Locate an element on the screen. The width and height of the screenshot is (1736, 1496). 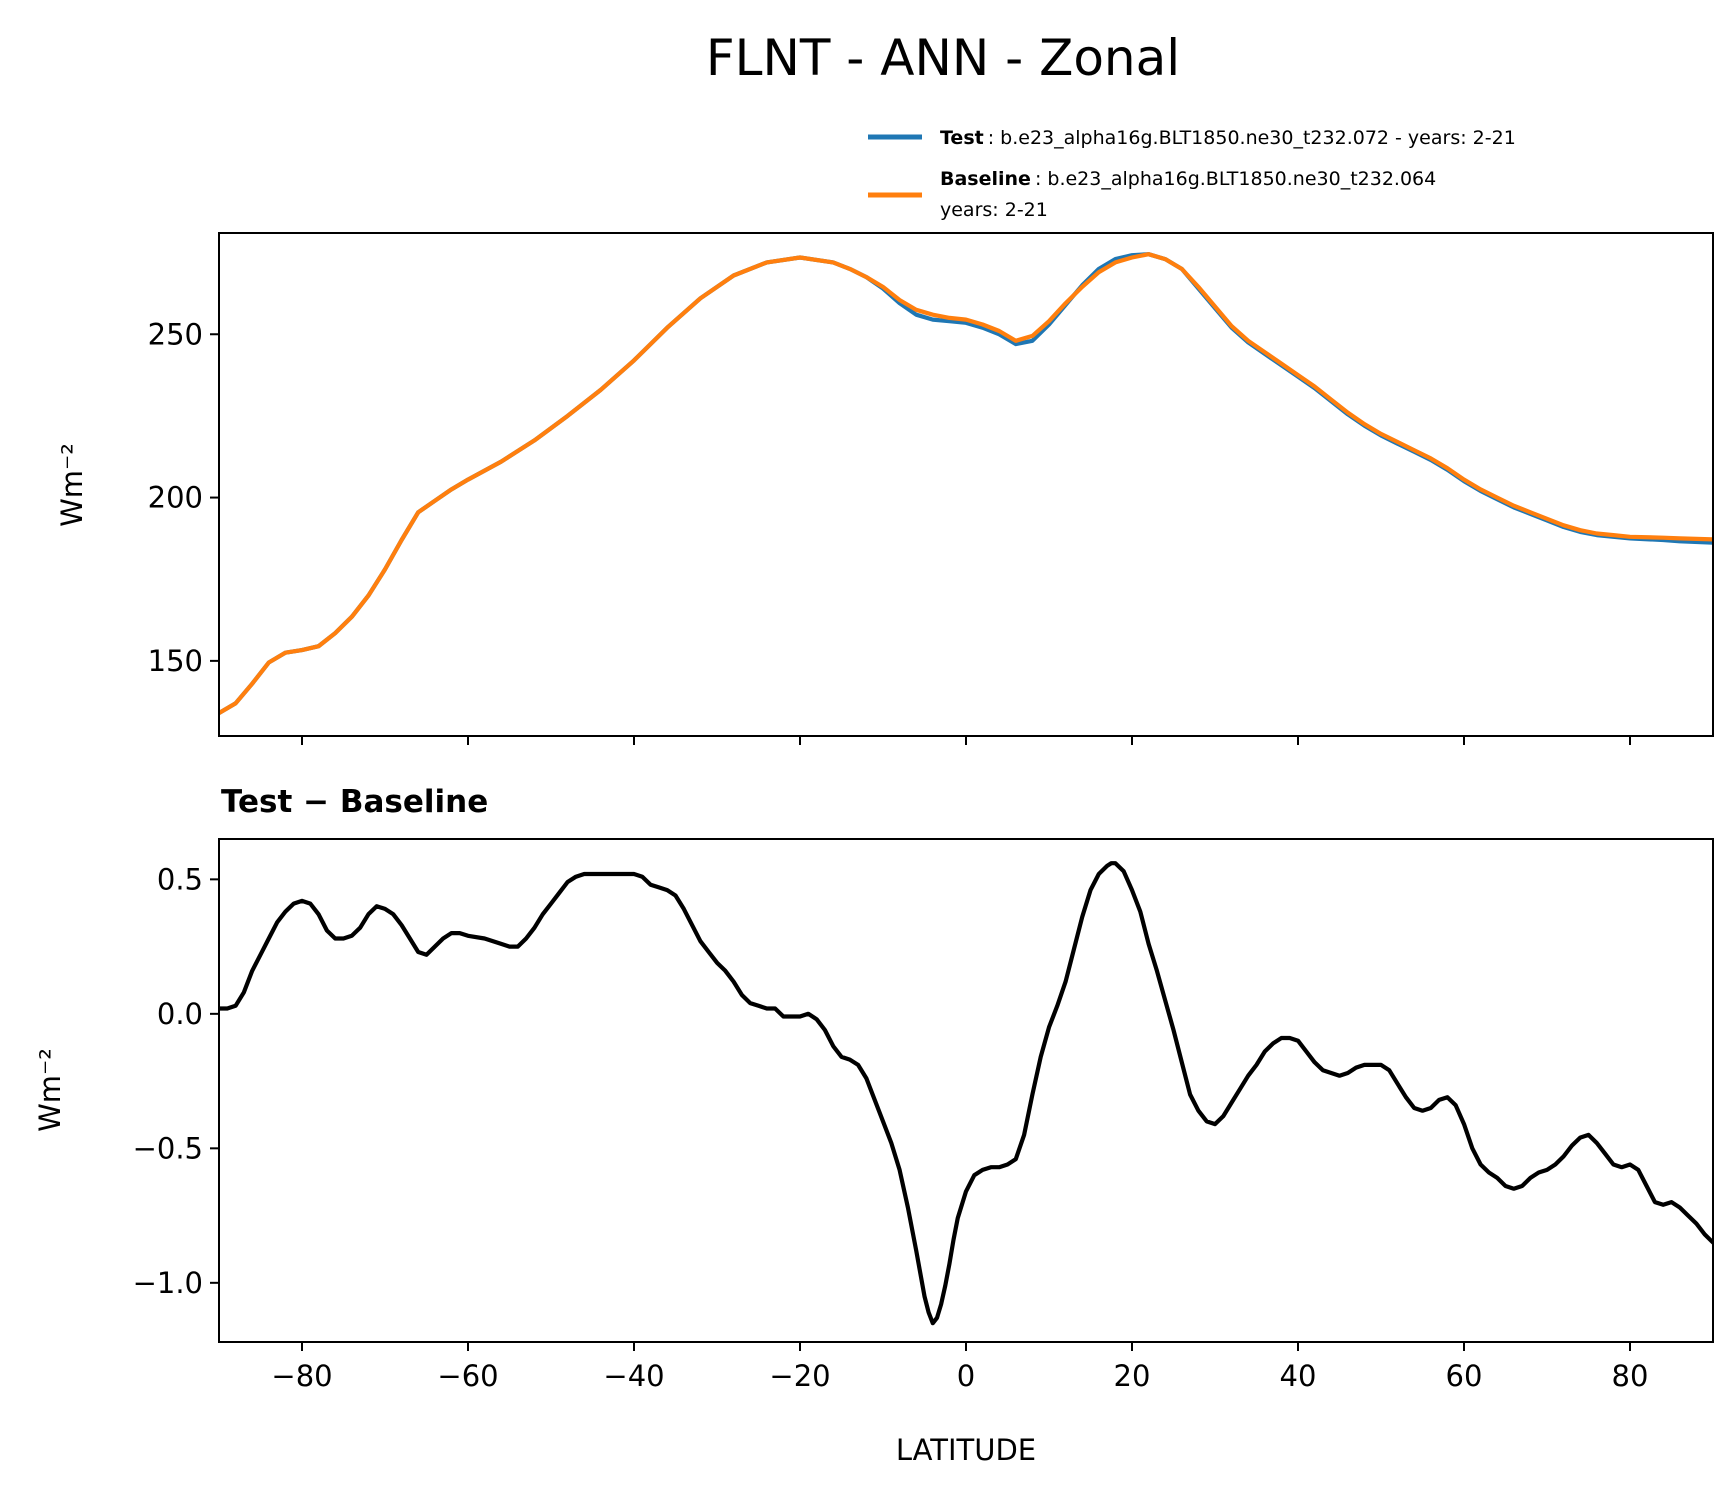
top-ylabel: Wm⁻² is located at coordinates (72, 485).